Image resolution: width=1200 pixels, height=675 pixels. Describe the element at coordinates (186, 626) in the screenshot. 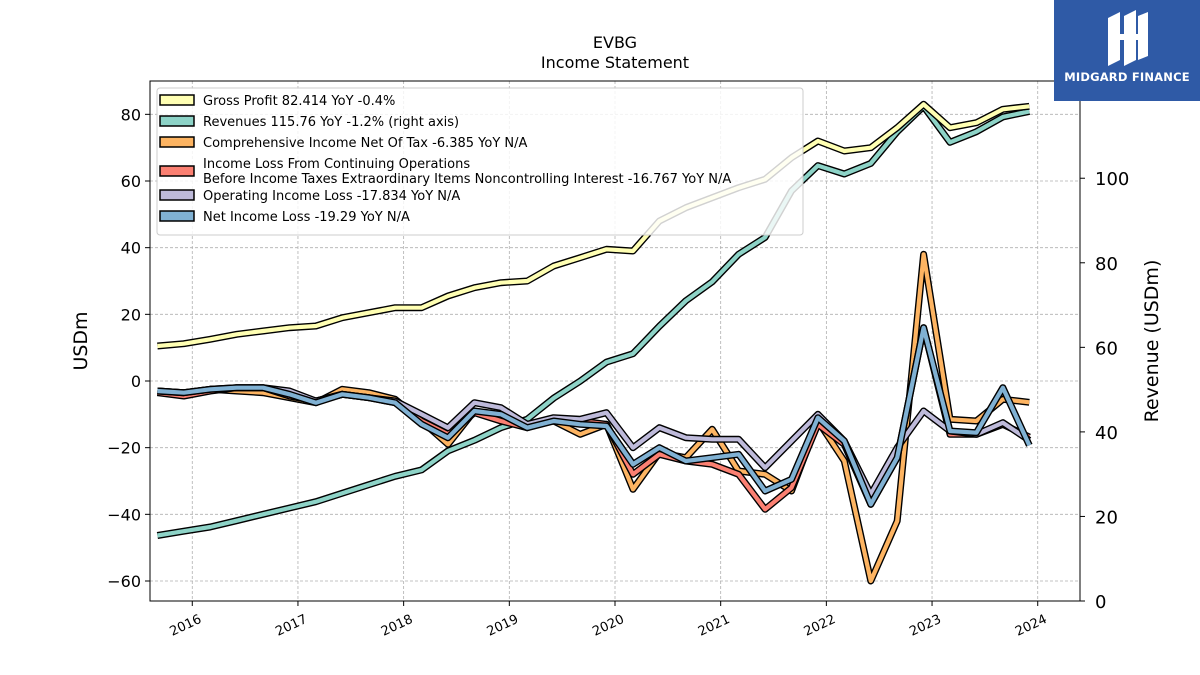

I see `x-tick-label: 2016` at that location.